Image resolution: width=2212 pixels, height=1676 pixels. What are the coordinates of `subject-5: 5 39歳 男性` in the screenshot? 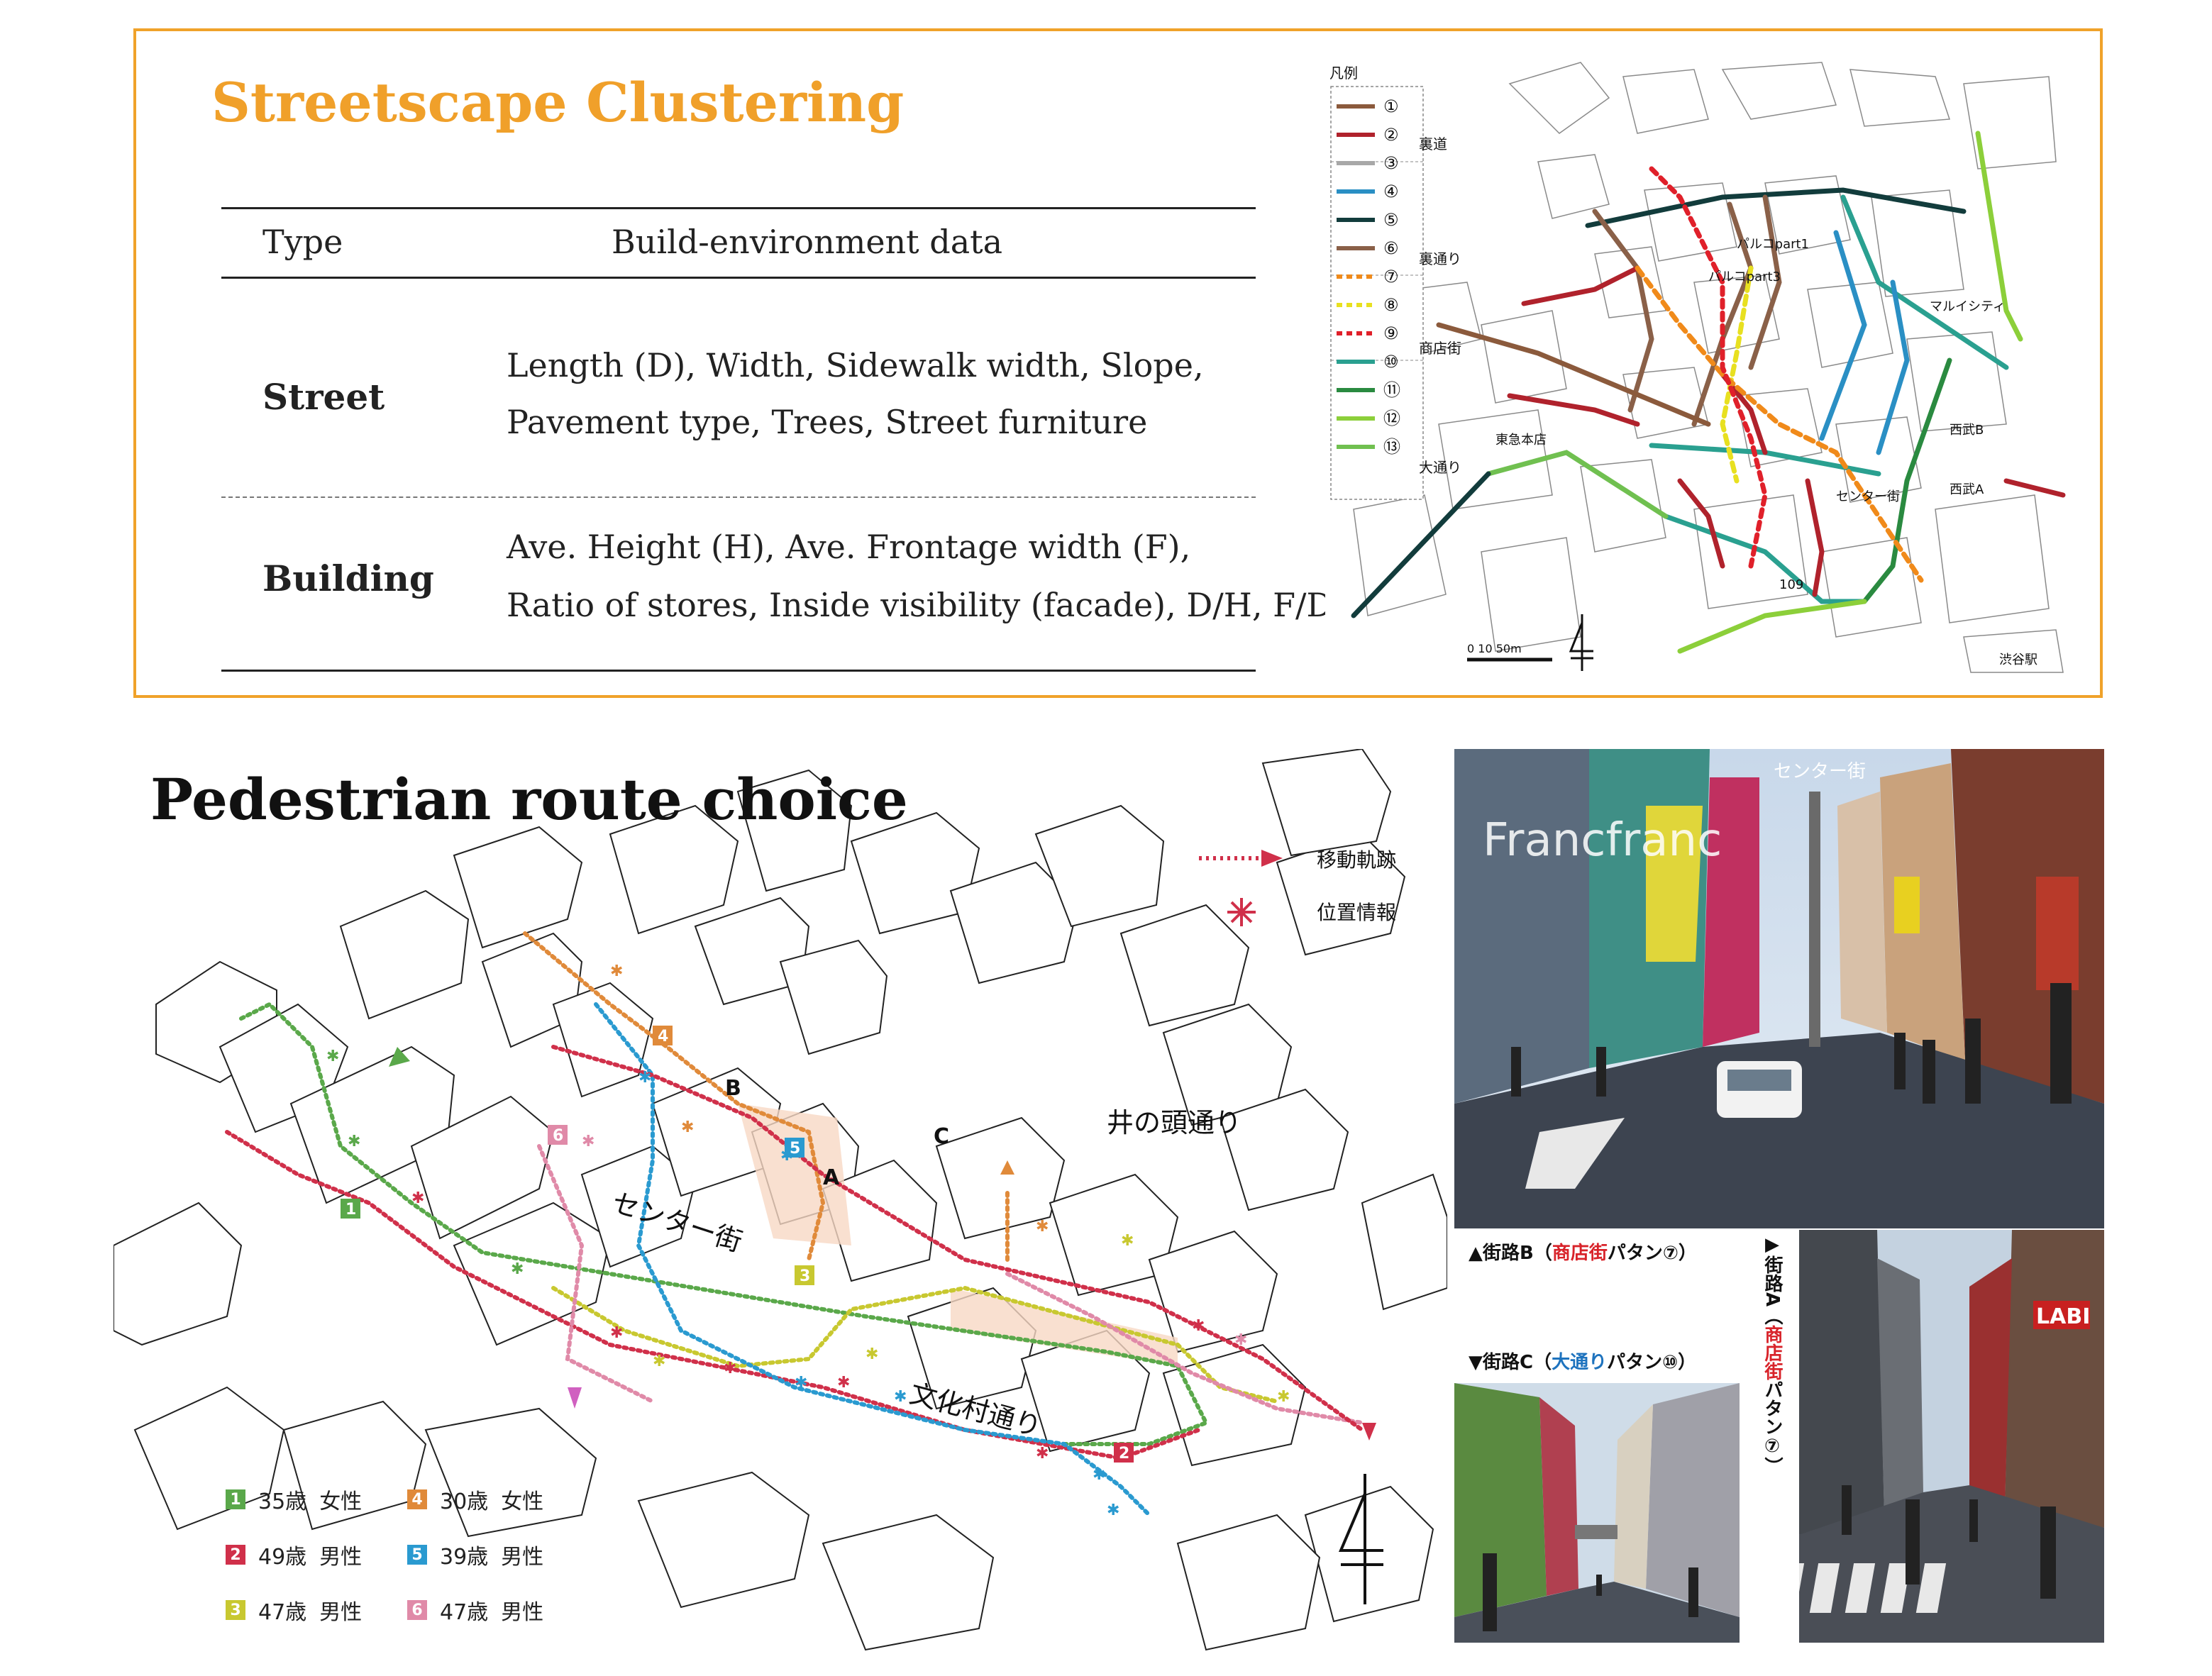 It's located at (475, 1555).